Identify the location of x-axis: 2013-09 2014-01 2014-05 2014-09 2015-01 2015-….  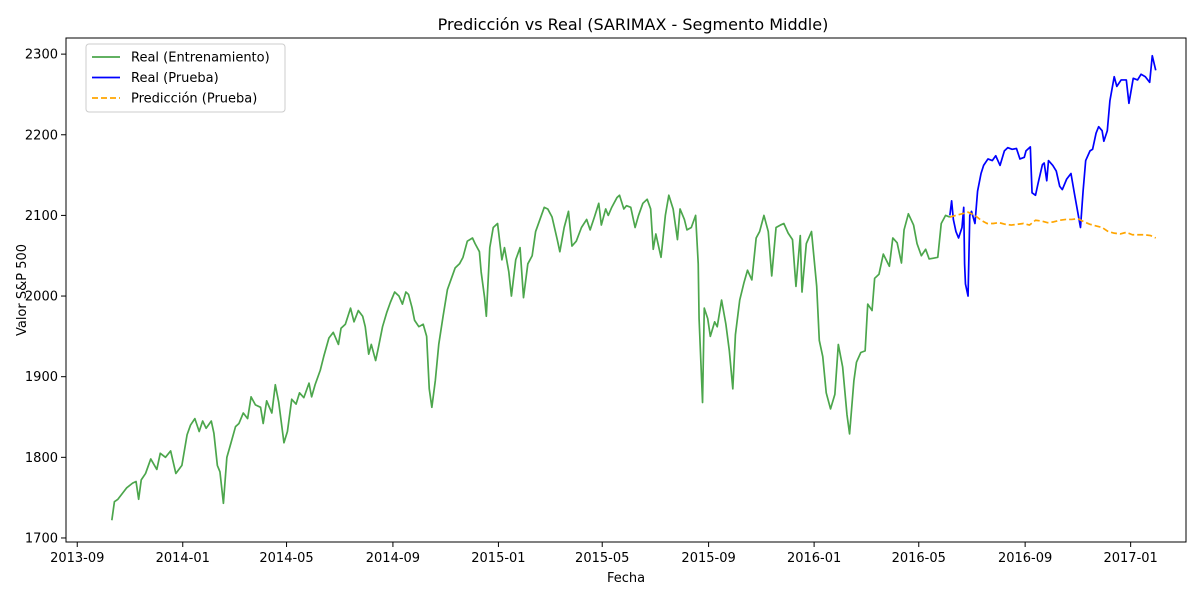
(604, 554).